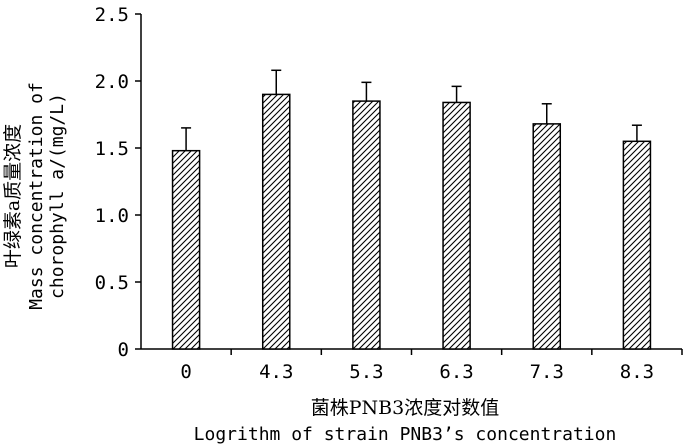 This screenshot has height=445, width=700. I want to click on y-tick-label: 0.5, so click(112, 283).